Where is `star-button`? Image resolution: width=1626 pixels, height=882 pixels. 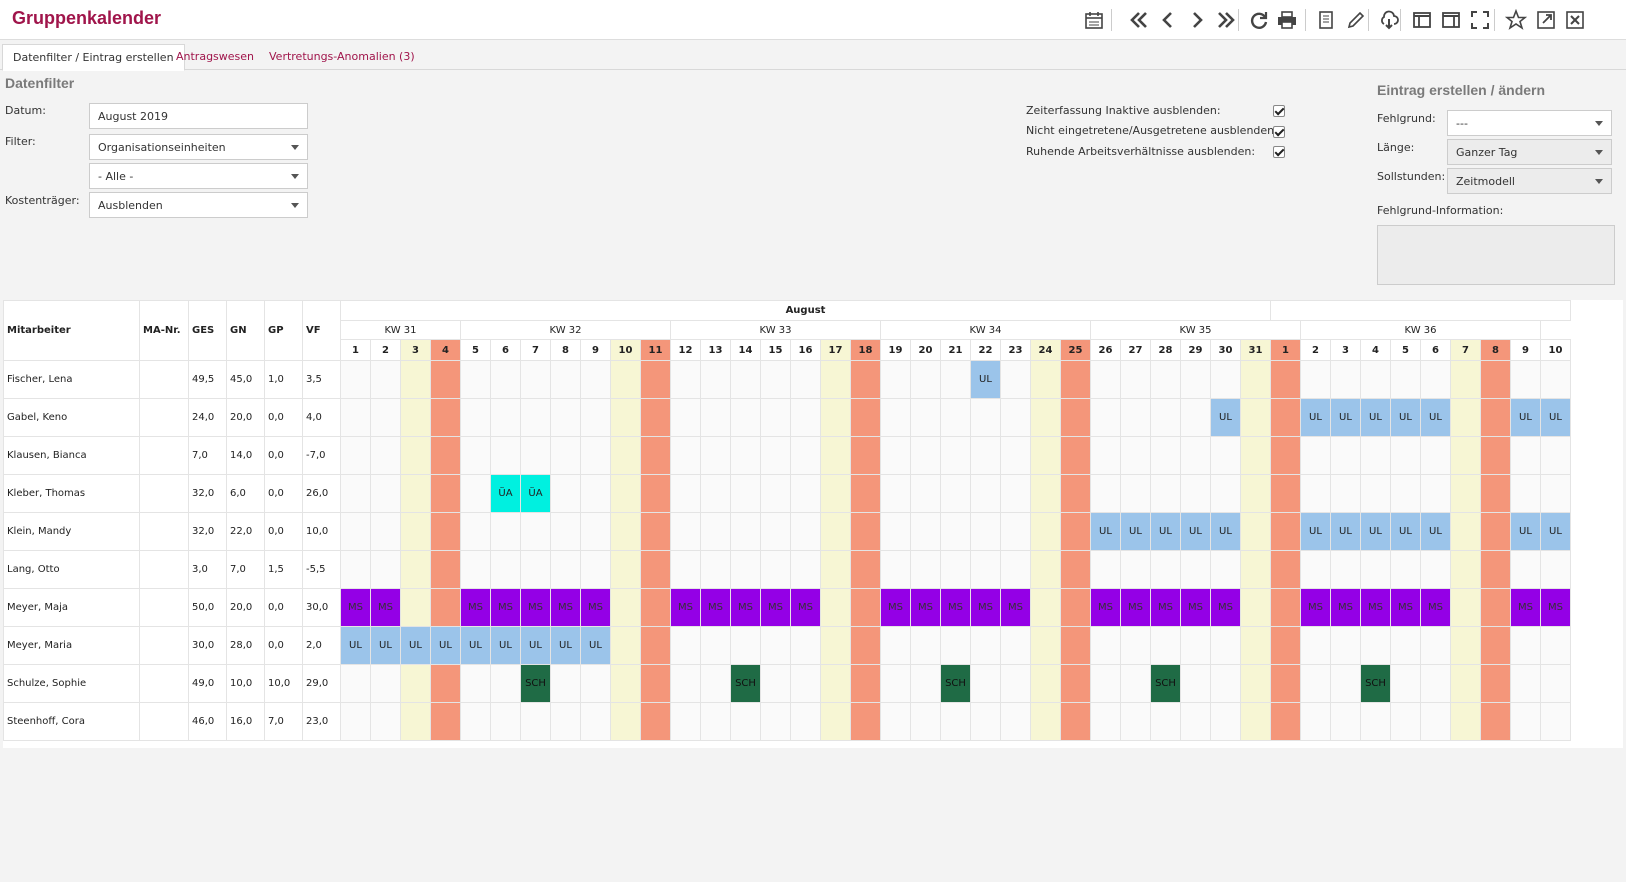
star-button is located at coordinates (1516, 20).